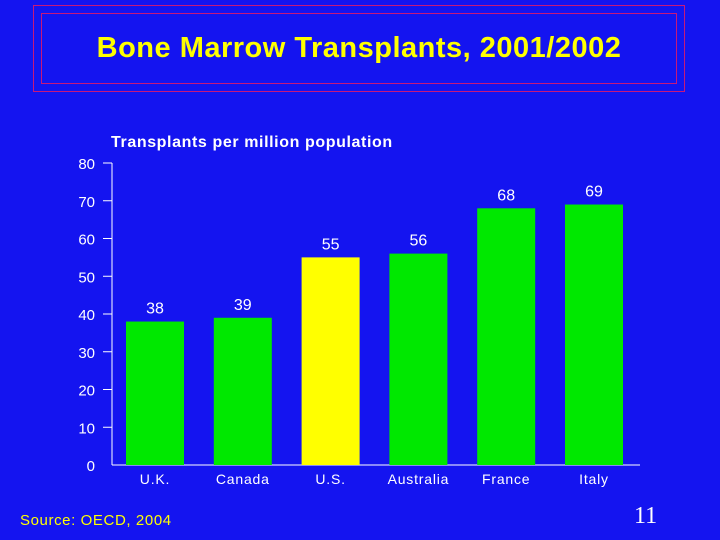 This screenshot has height=540, width=720. Describe the element at coordinates (506, 195) in the screenshot. I see `data-label: 68` at that location.